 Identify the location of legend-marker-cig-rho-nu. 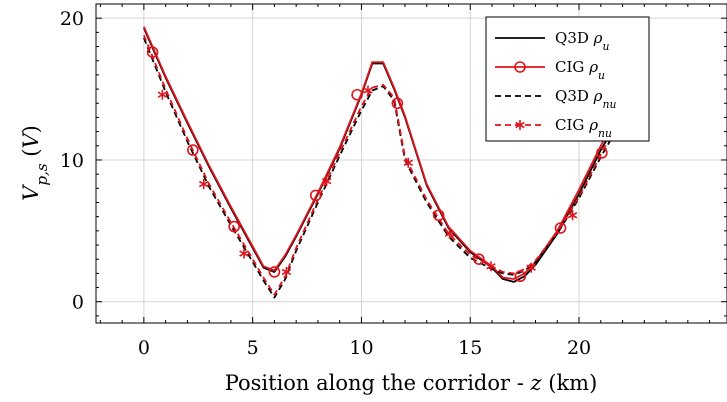
(520, 125).